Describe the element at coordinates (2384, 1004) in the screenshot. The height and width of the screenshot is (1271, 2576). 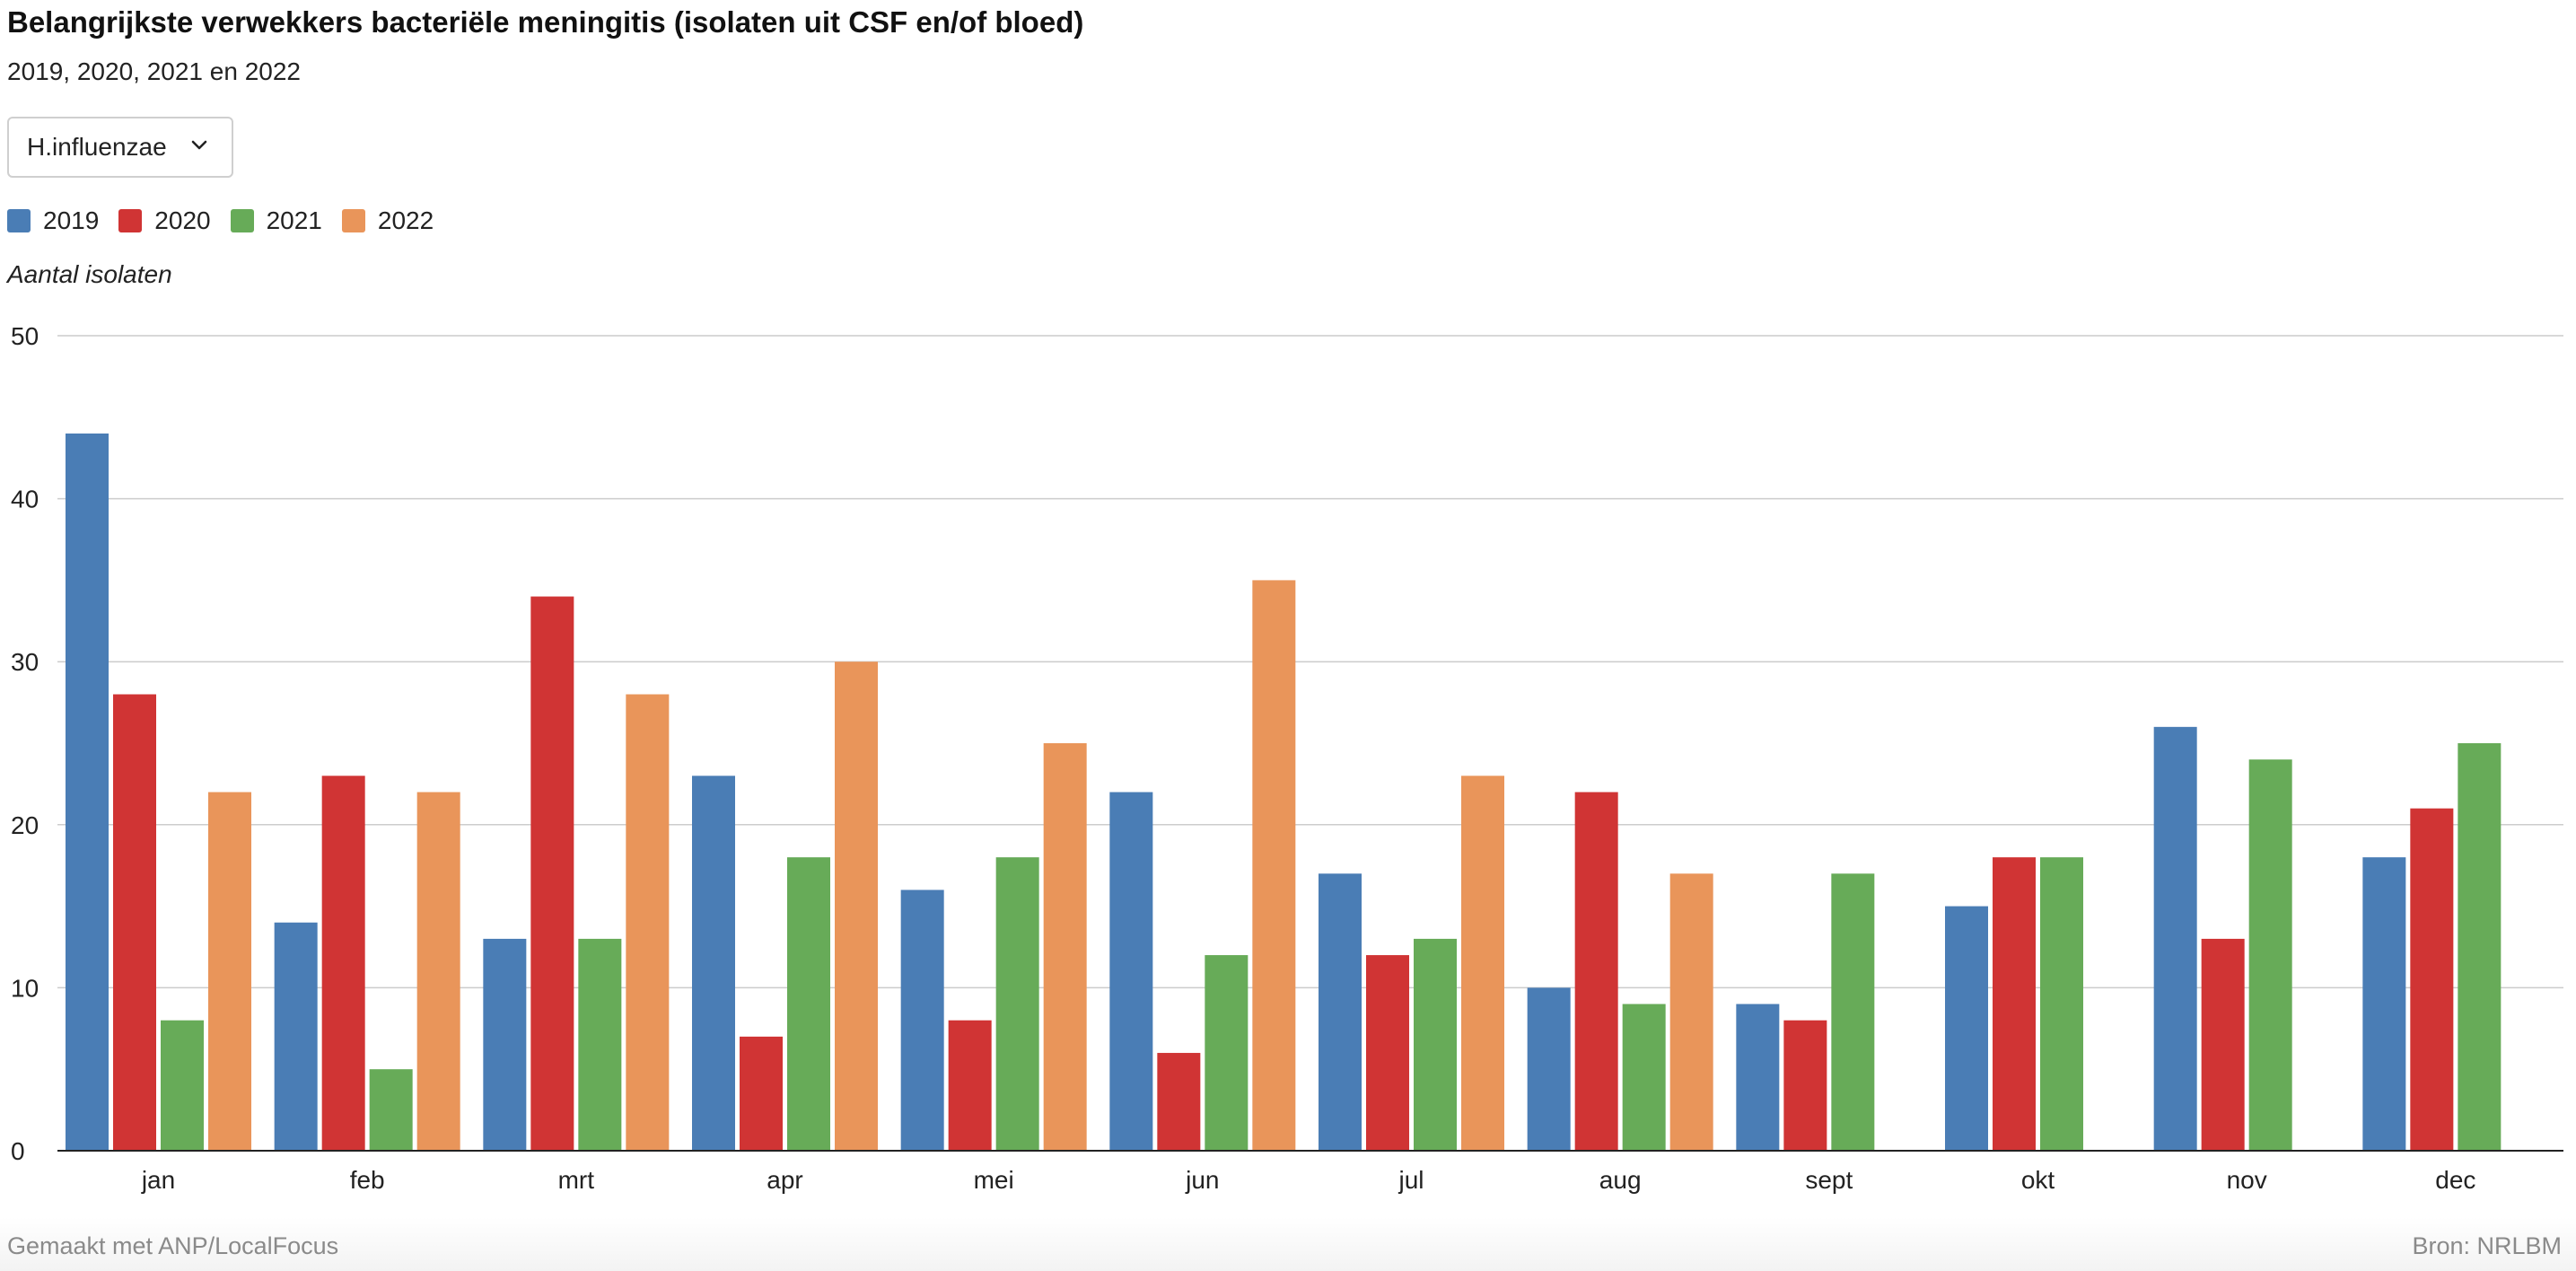
I see `bar-2019-dec` at that location.